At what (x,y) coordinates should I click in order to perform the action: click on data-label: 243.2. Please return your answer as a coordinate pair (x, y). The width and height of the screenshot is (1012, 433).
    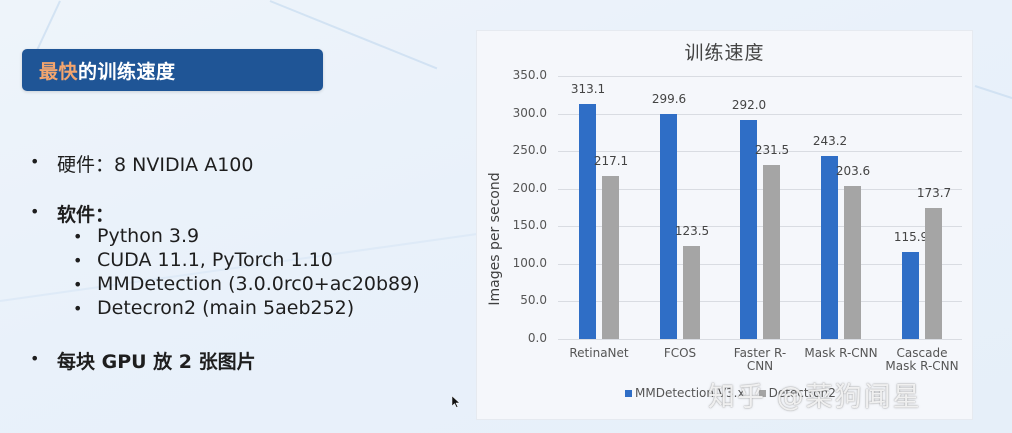
    Looking at the image, I should click on (830, 141).